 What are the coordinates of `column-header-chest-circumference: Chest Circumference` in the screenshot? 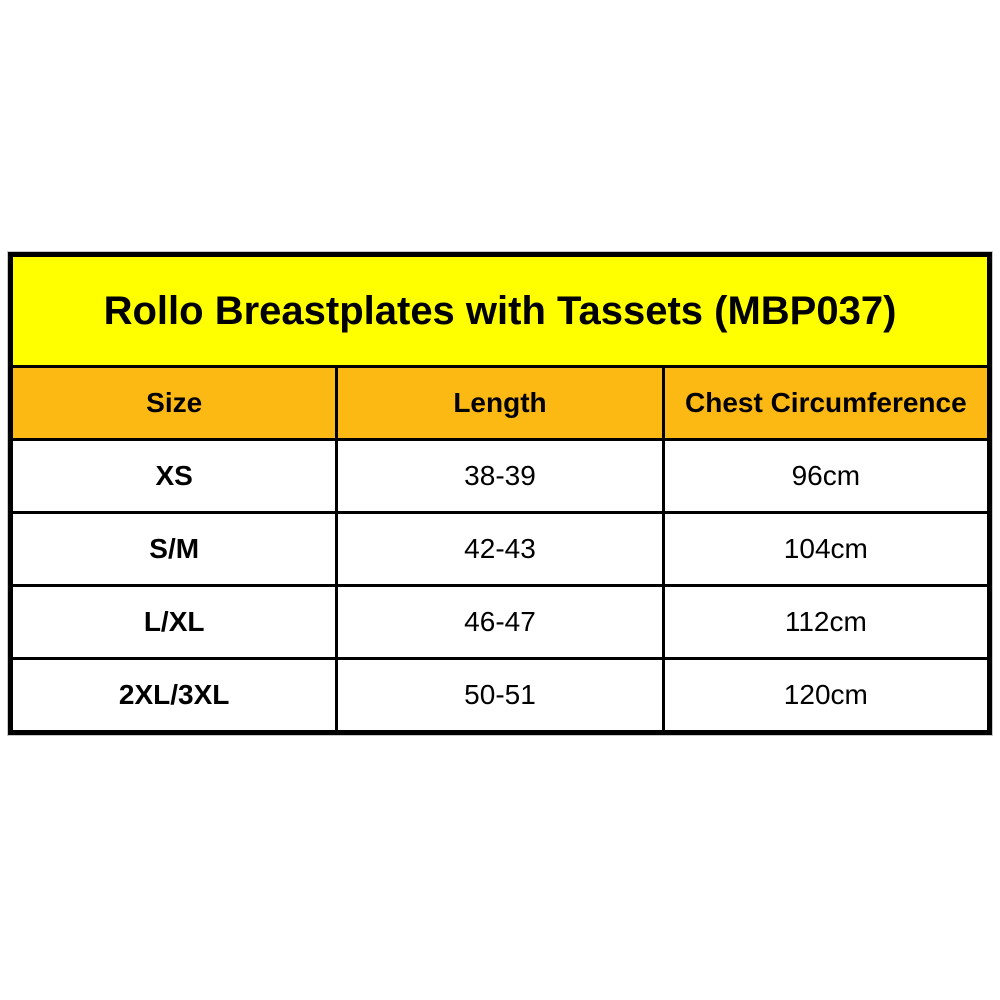 It's located at (826, 403).